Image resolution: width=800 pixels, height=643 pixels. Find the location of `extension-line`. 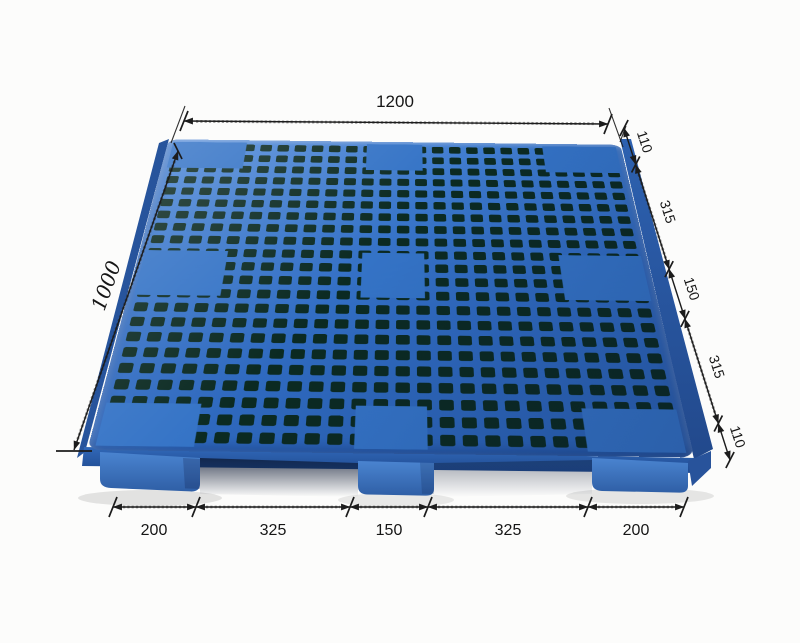

extension-line is located at coordinates (178, 124).